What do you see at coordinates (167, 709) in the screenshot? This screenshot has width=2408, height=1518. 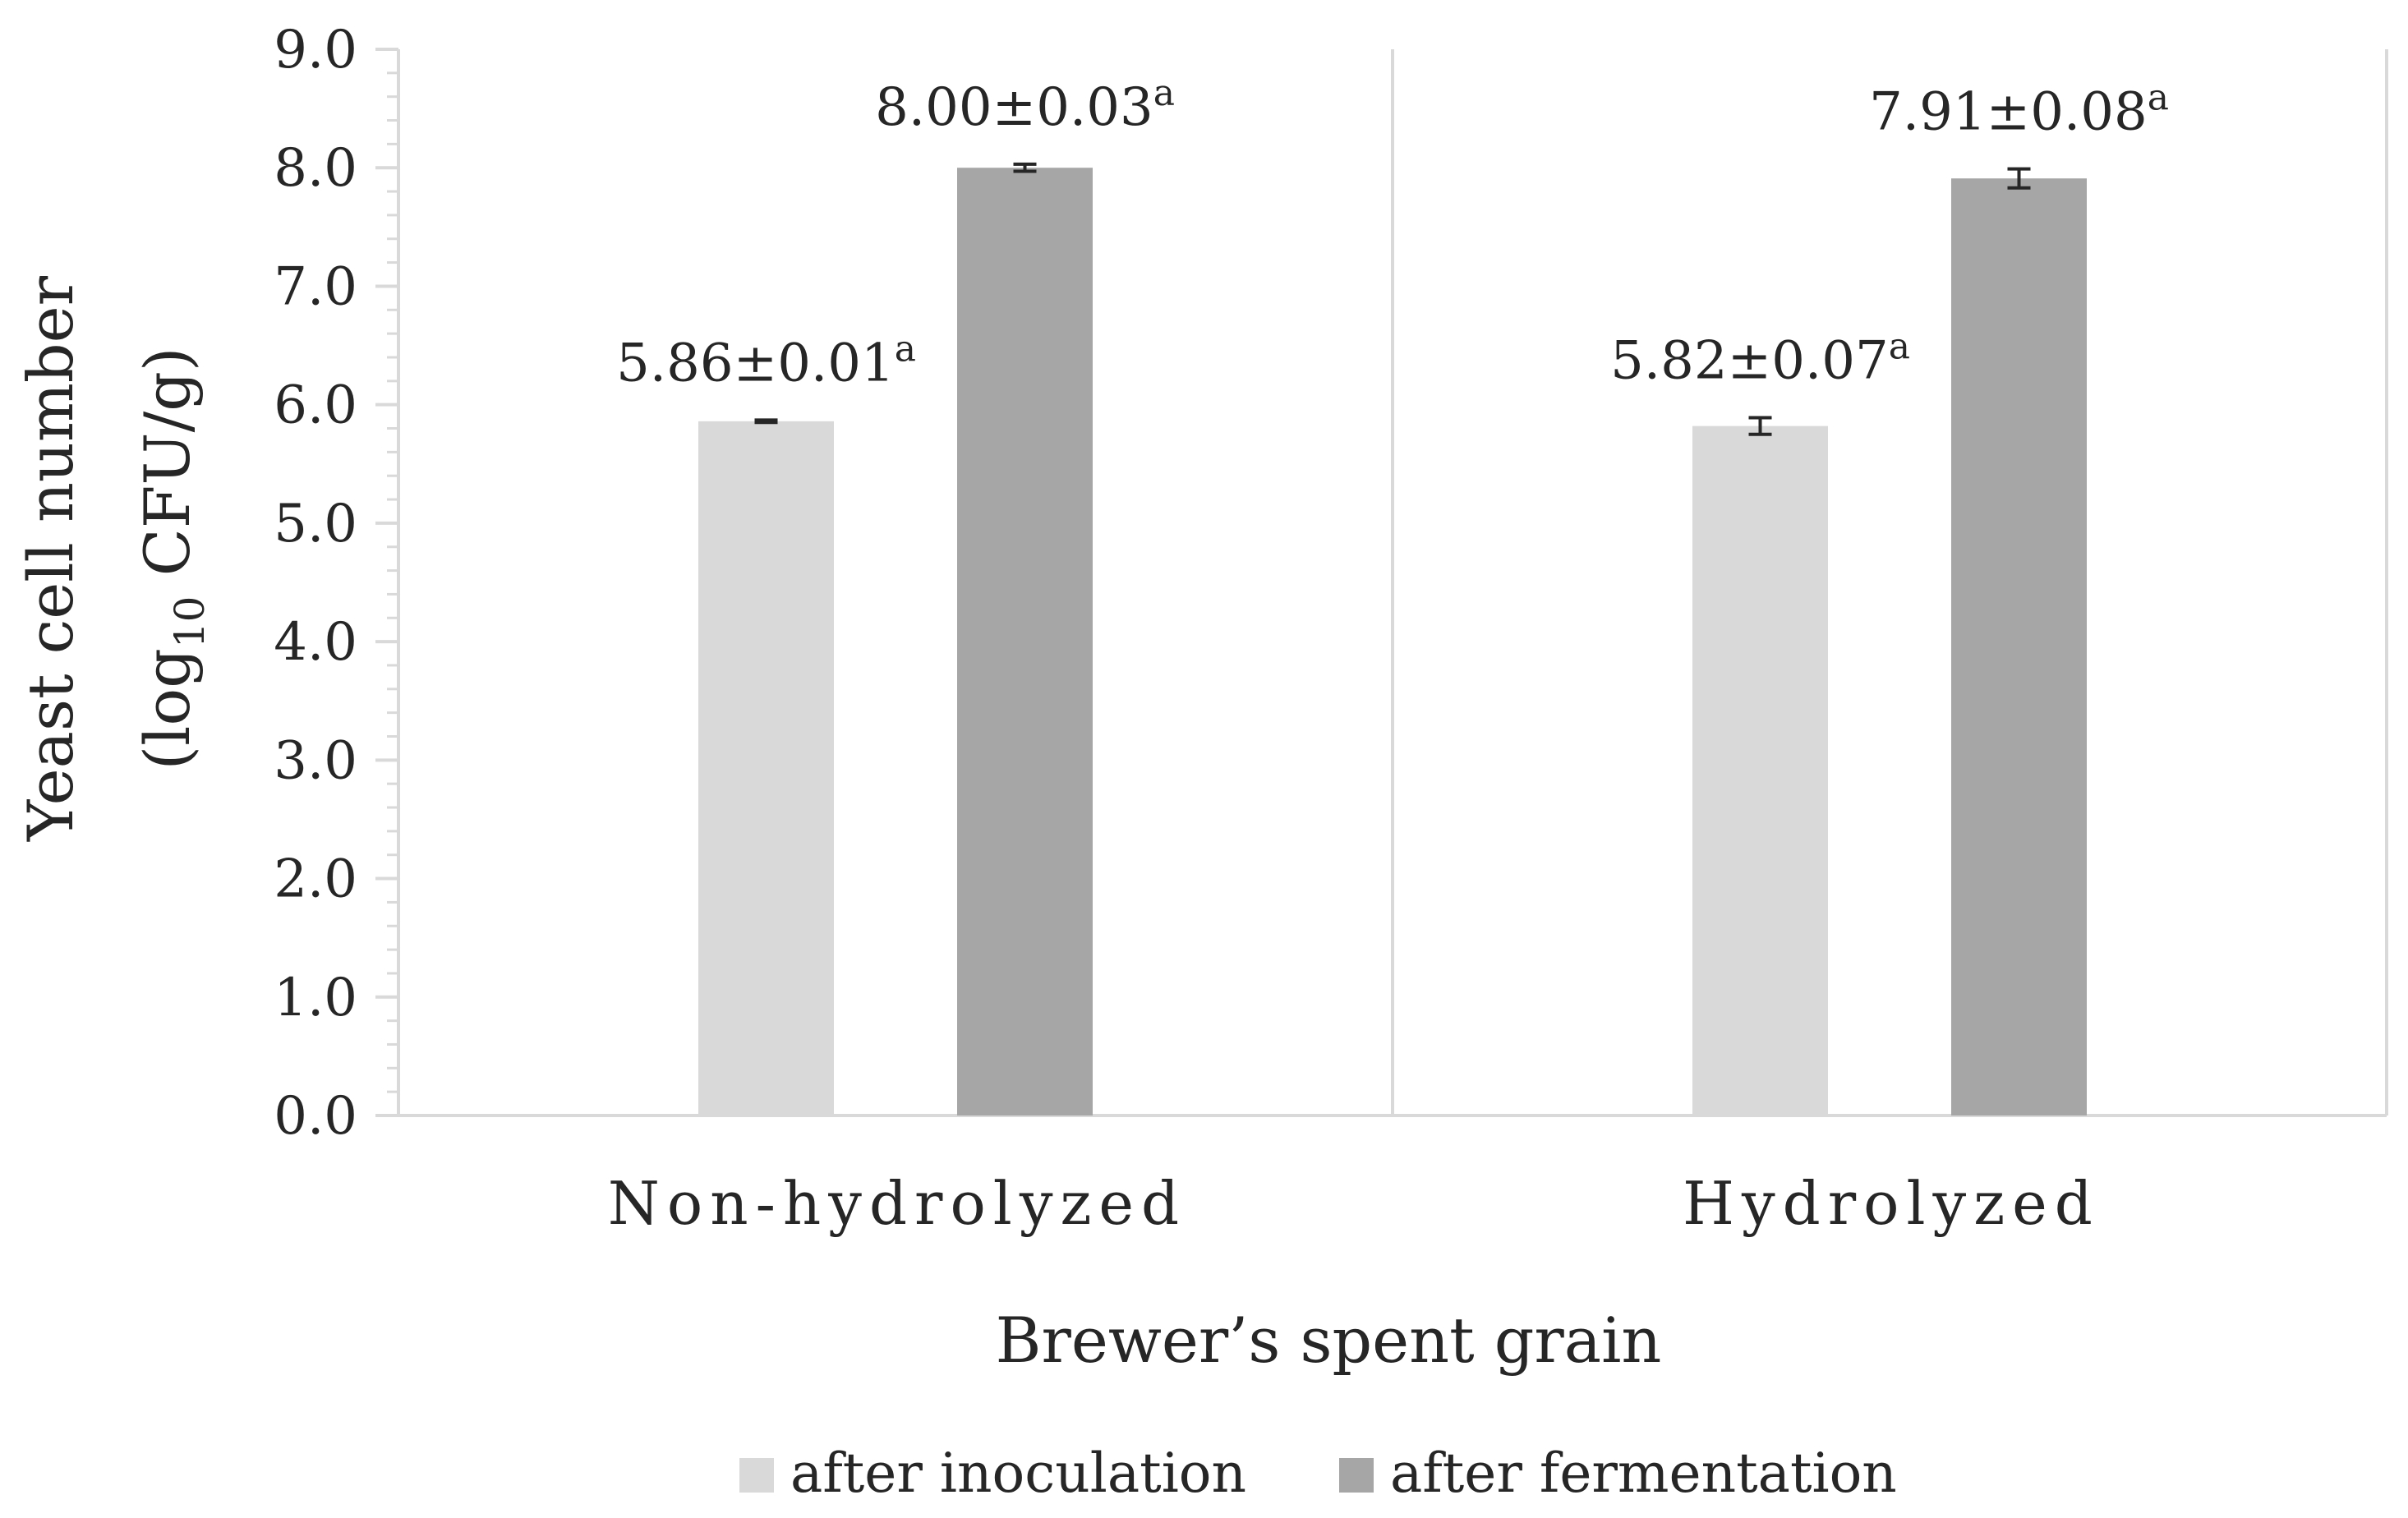 I see `y-axis-title-prefix: (log` at bounding box center [167, 709].